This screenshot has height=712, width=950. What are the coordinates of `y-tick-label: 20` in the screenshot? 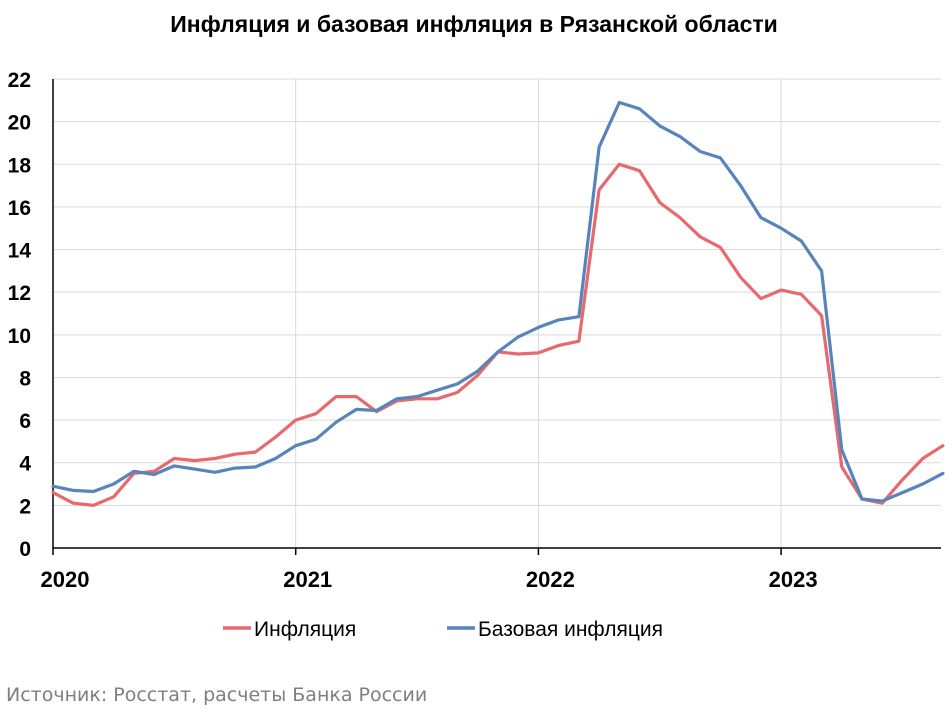 It's located at (19, 123).